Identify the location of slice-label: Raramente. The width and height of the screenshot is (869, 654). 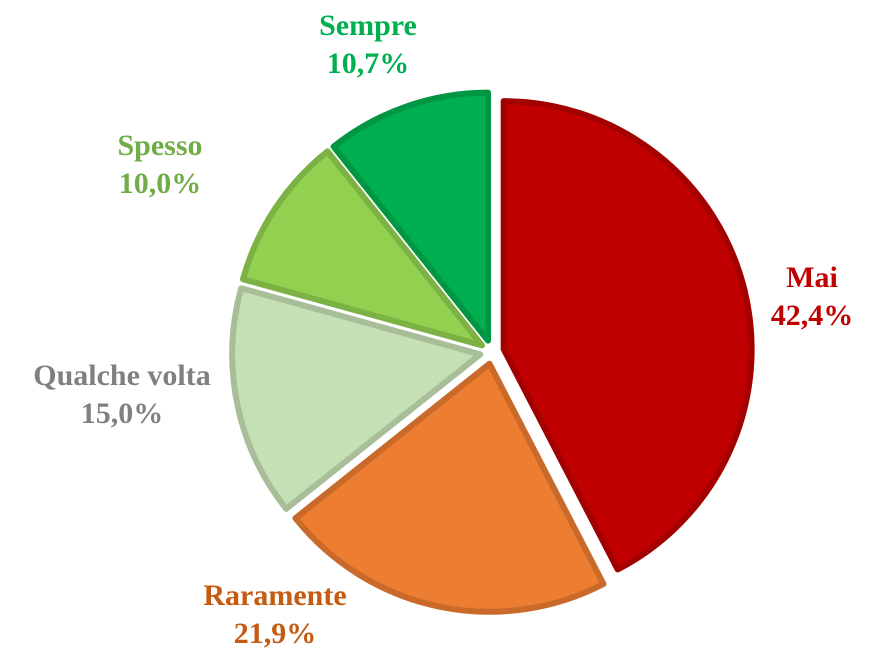
(274, 595).